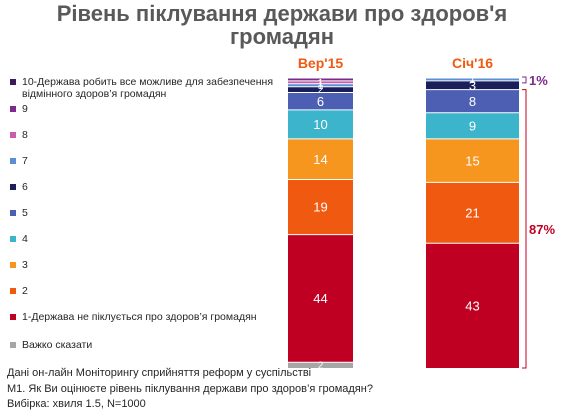 Image resolution: width=564 pixels, height=414 pixels. I want to click on category-label-1: Вер'15, so click(321, 63).